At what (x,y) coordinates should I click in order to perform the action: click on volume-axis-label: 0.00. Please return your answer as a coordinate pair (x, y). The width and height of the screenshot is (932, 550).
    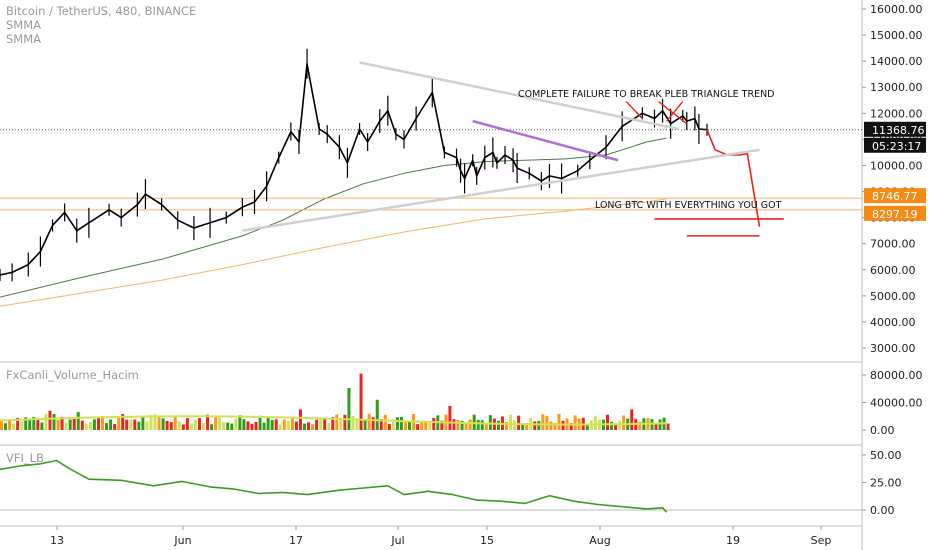
    Looking at the image, I should click on (882, 430).